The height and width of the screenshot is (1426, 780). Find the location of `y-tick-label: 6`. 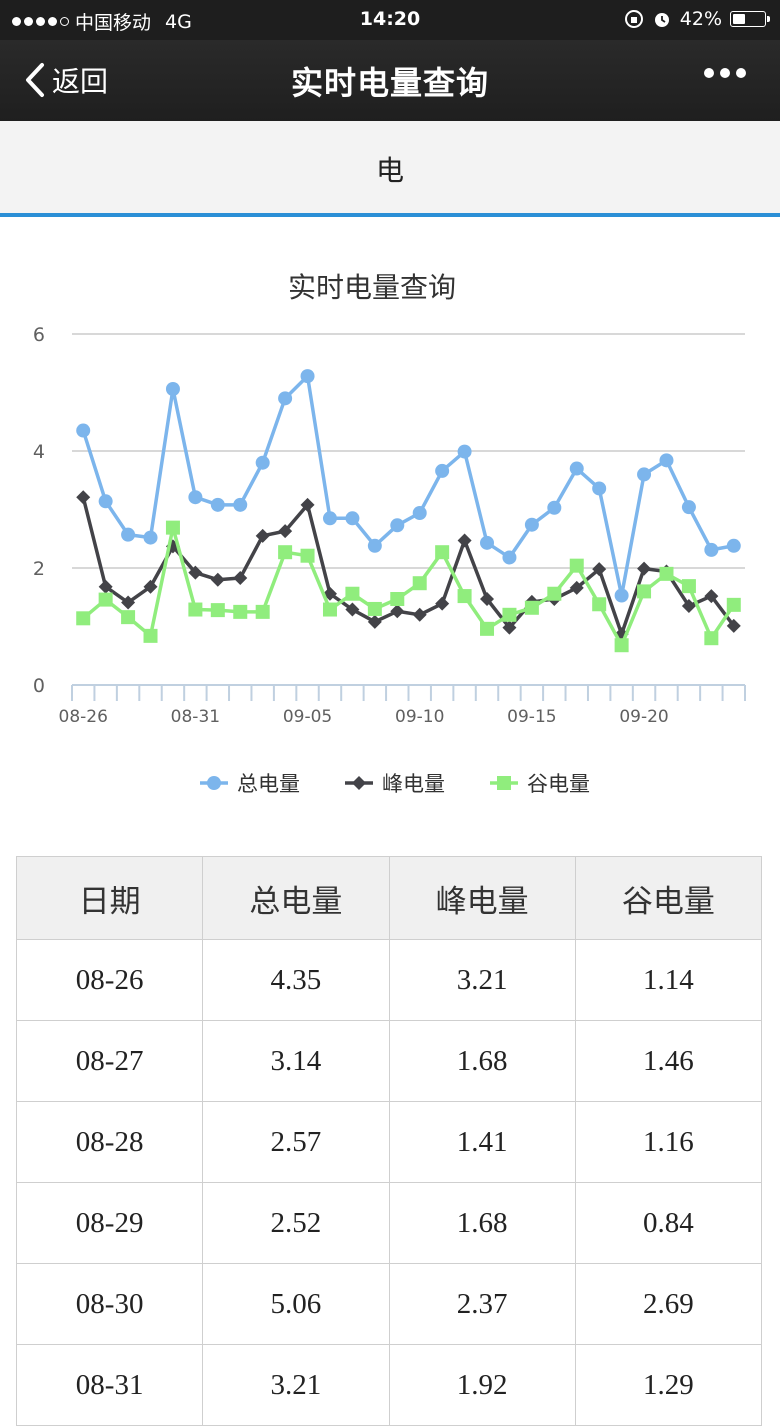

y-tick-label: 6 is located at coordinates (39, 335).